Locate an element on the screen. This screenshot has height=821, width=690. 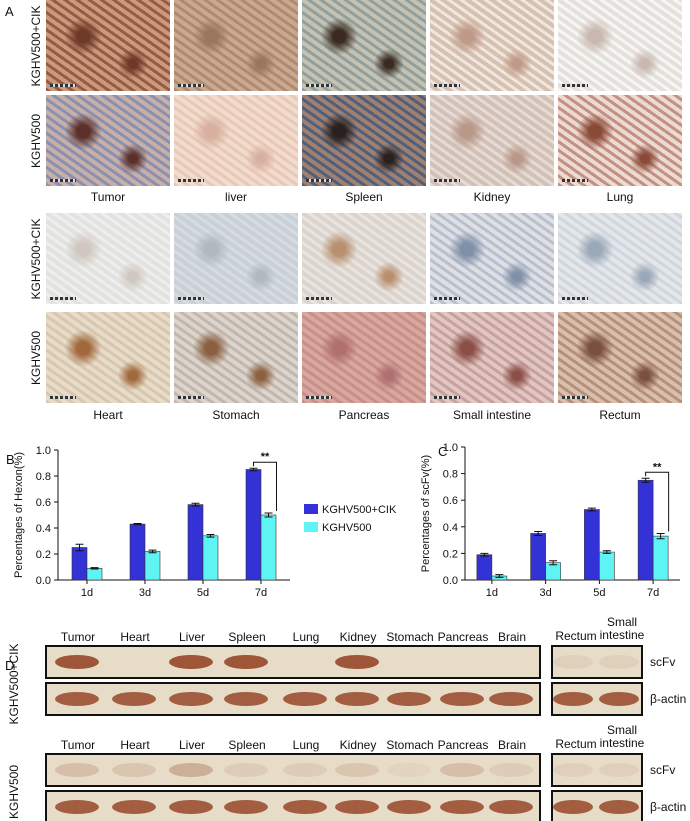
annotation: ** is located at coordinates (657, 467).